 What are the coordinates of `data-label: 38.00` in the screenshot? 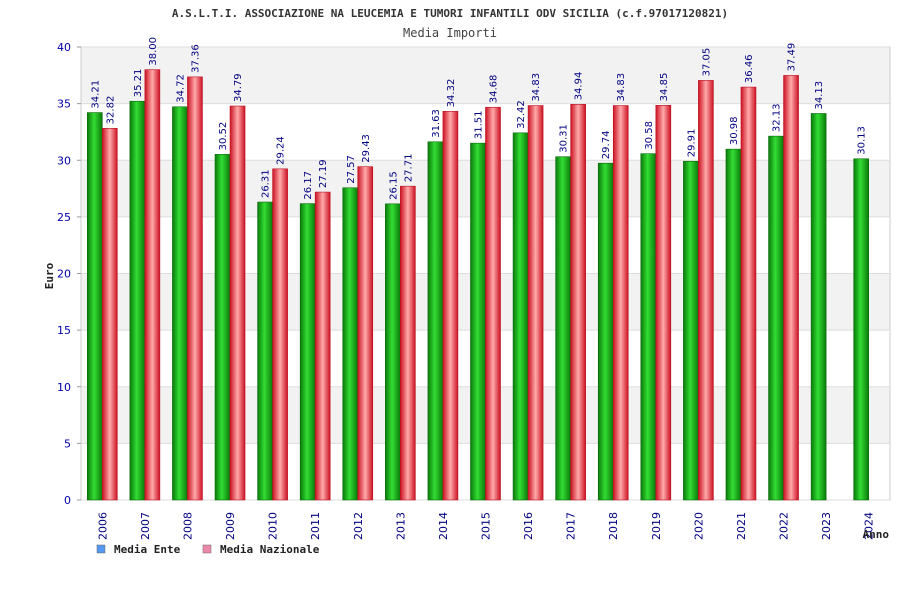 It's located at (153, 51).